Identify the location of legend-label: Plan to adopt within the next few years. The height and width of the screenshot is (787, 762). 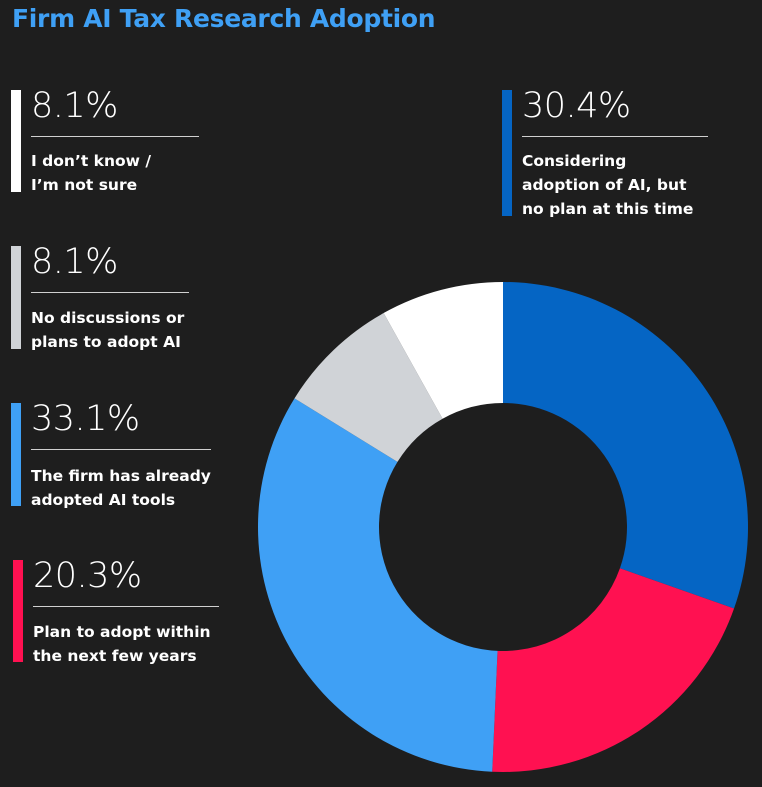
(122, 644).